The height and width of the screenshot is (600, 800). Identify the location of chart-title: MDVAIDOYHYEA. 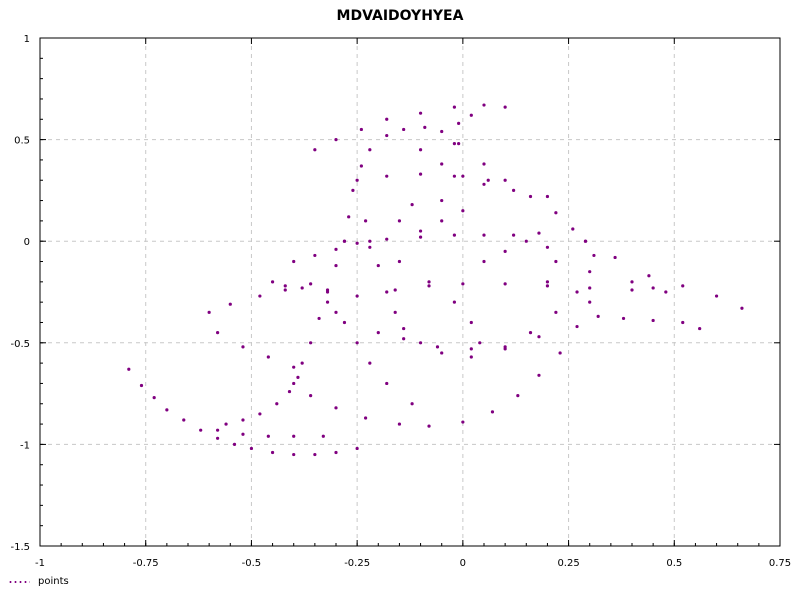
(400, 16).